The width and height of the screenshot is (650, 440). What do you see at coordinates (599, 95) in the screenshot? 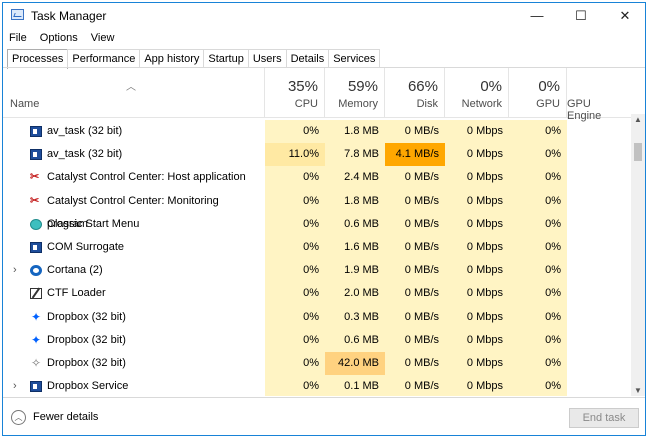
I see `column-header-gpu-engine: GPU Engine` at bounding box center [599, 95].